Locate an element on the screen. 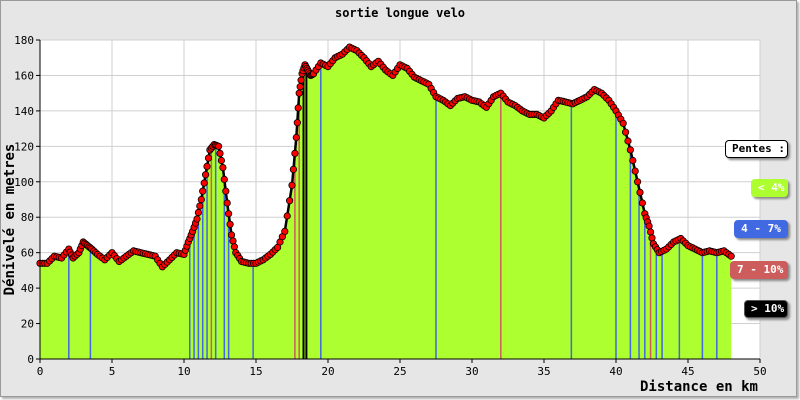  x-tick-label: 50 is located at coordinates (759, 371).